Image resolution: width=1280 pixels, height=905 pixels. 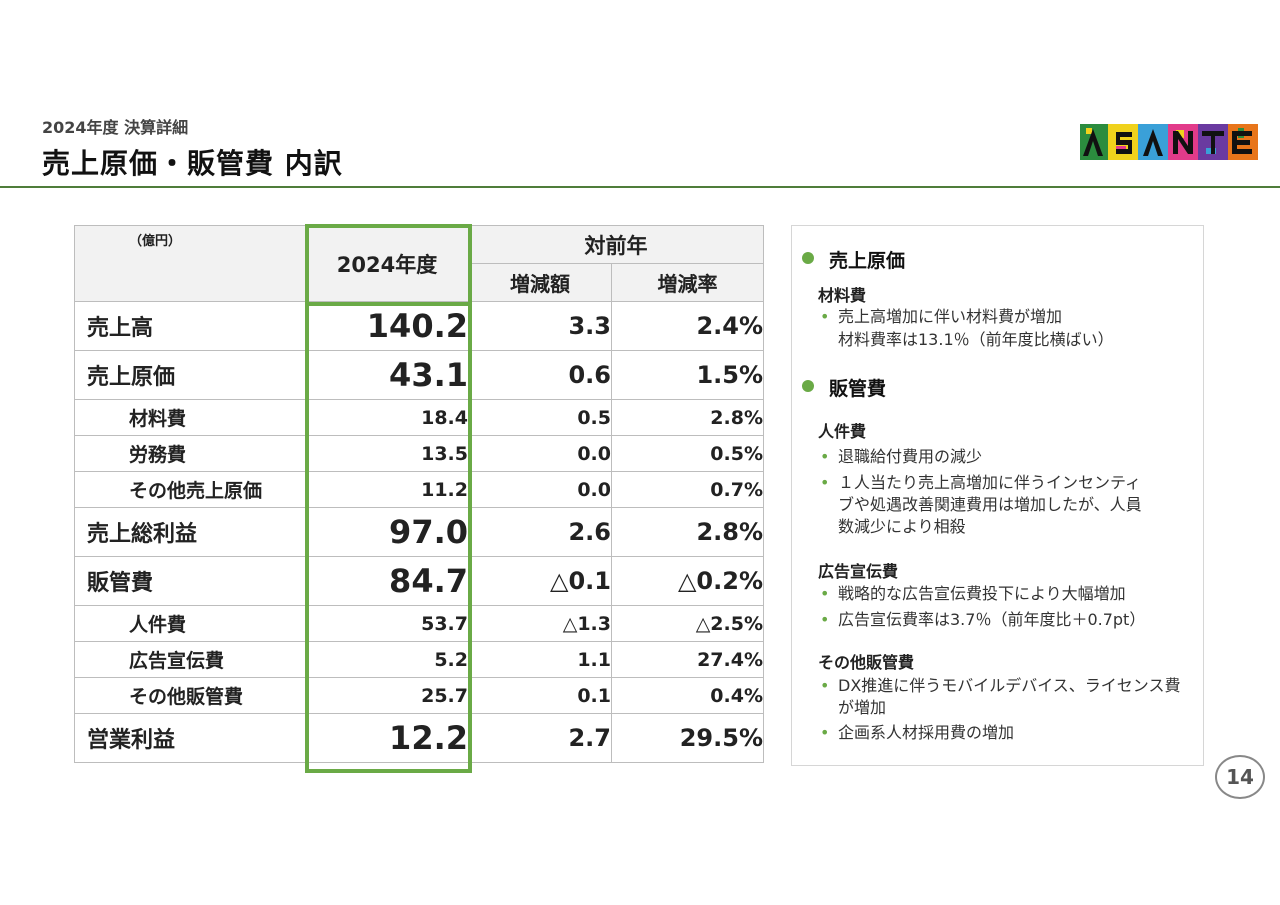 What do you see at coordinates (387, 659) in the screenshot?
I see `current-value: 5.2` at bounding box center [387, 659].